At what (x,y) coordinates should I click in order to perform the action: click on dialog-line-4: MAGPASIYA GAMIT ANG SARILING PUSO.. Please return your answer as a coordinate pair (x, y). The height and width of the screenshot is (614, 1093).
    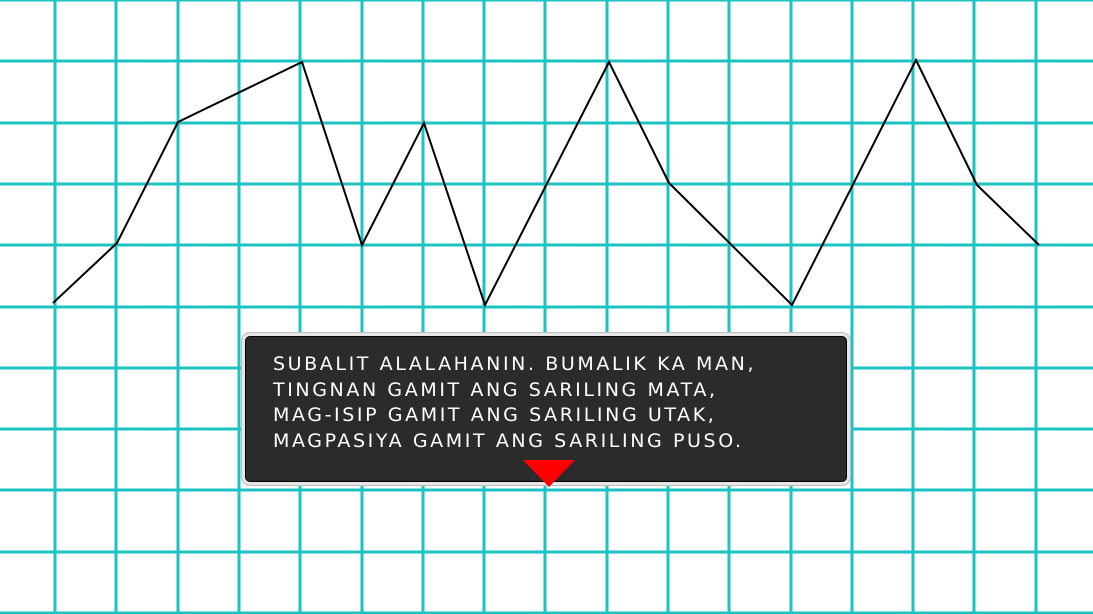
    Looking at the image, I should click on (508, 440).